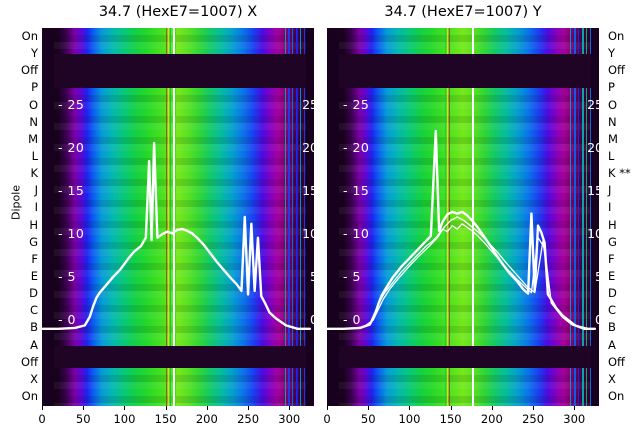  I want to click on row-labels-right: On Y Off P O N M L K ** J I H G F E D C B A Off X On, so click(620, 217).